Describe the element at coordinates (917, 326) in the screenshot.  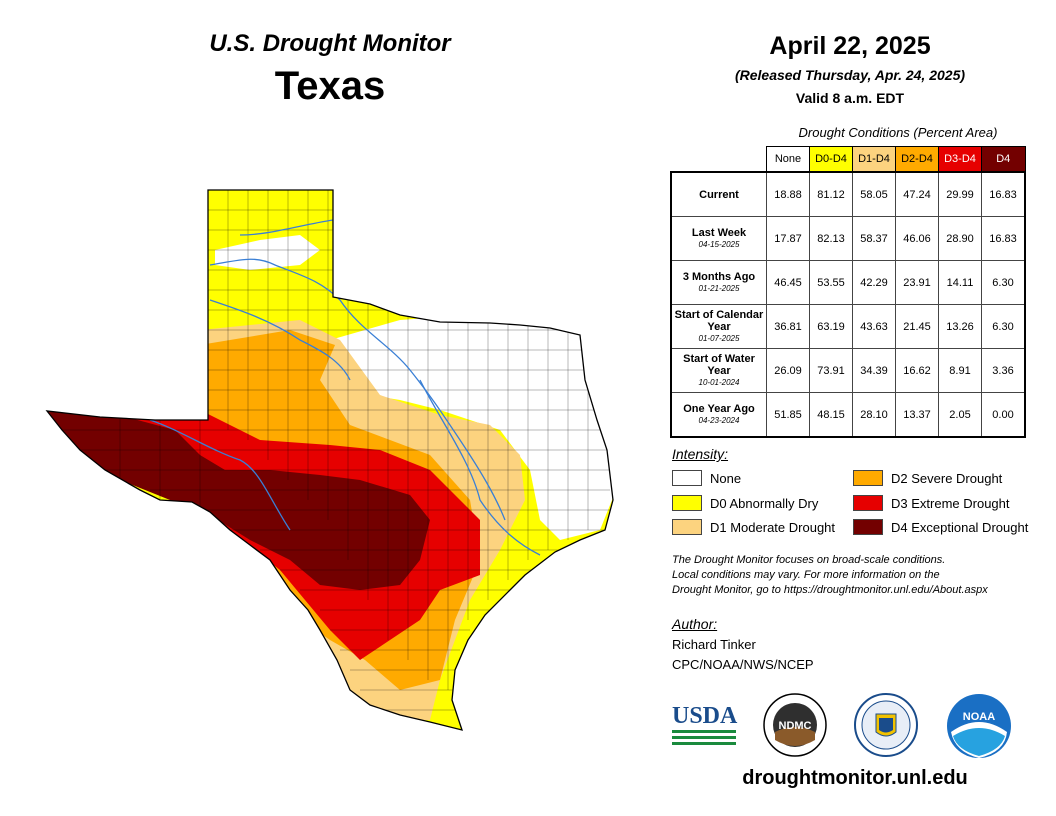
I see `table-cell: 21.45` at that location.